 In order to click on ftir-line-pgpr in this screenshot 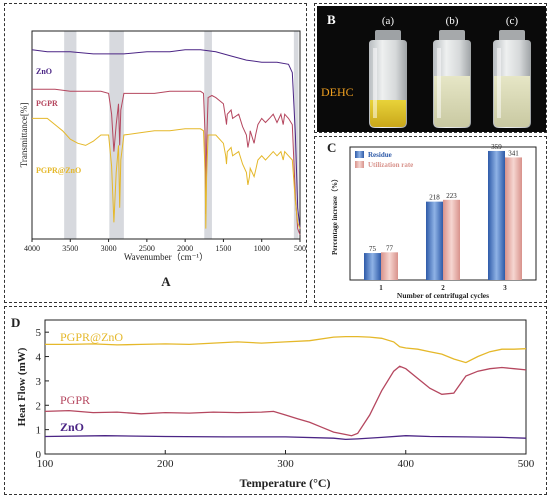, I will do `click(166, 161)`.